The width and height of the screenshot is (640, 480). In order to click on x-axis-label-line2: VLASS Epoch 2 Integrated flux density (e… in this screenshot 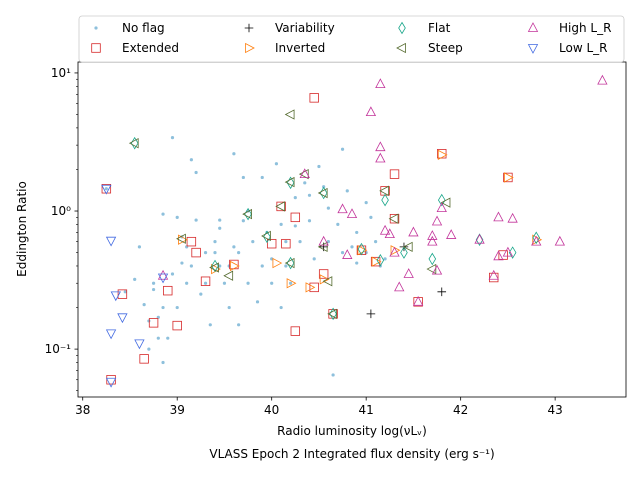, I will do `click(351, 454)`.